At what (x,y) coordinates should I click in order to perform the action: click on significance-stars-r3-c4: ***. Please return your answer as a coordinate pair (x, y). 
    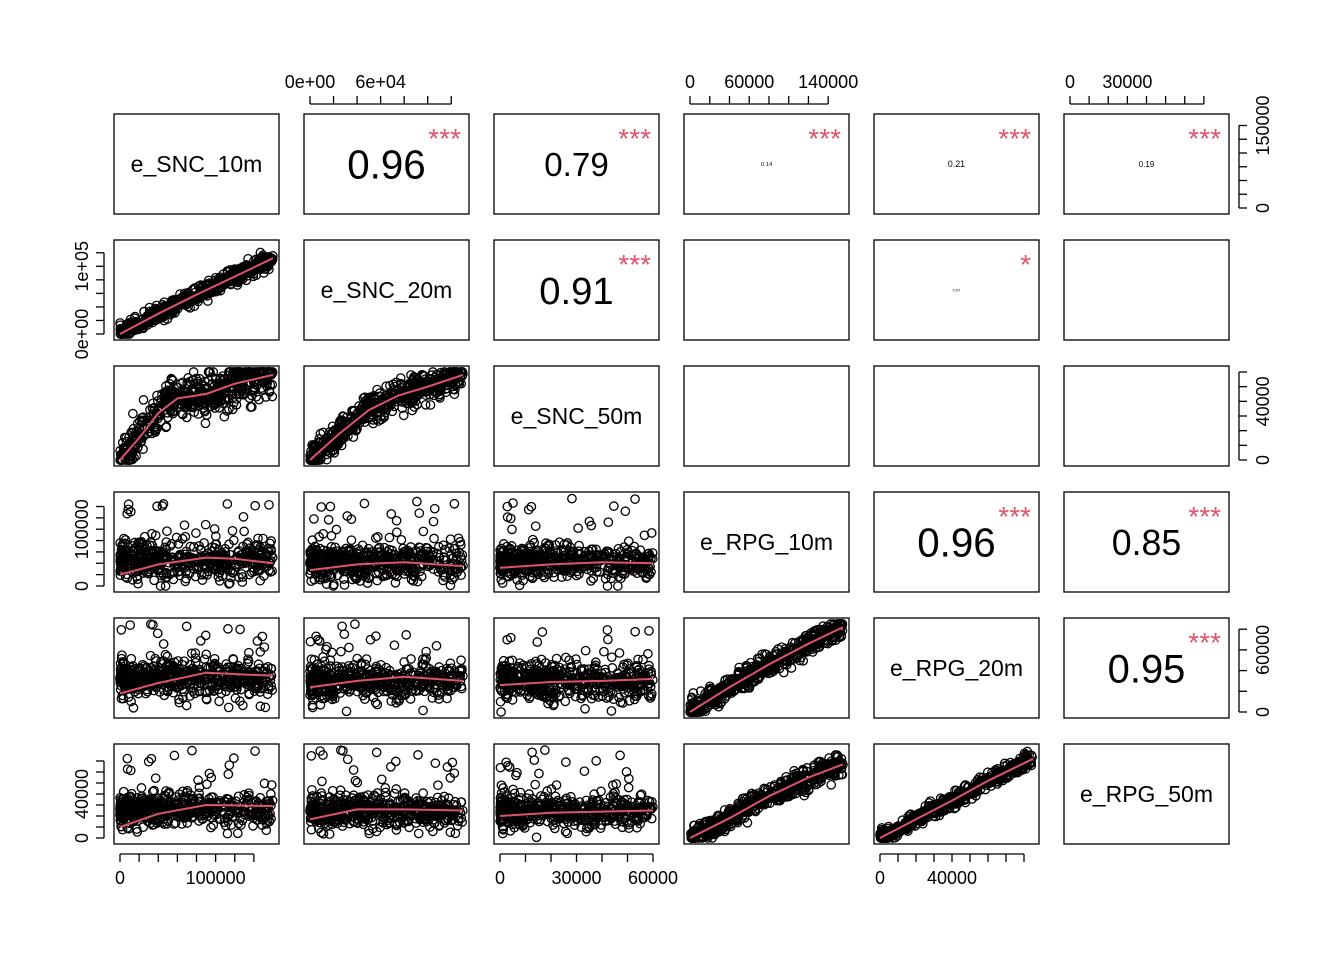
    Looking at the image, I should click on (1014, 516).